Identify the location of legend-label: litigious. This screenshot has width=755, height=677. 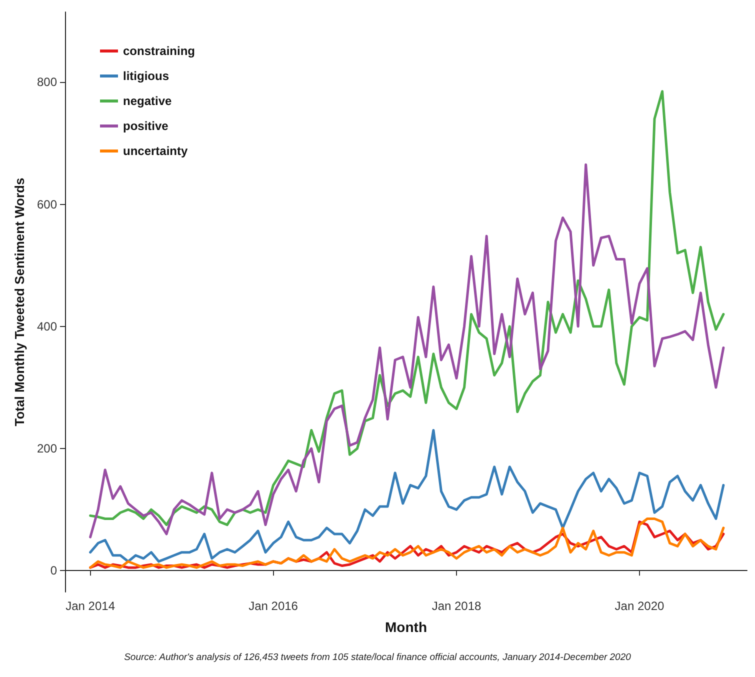
(146, 76).